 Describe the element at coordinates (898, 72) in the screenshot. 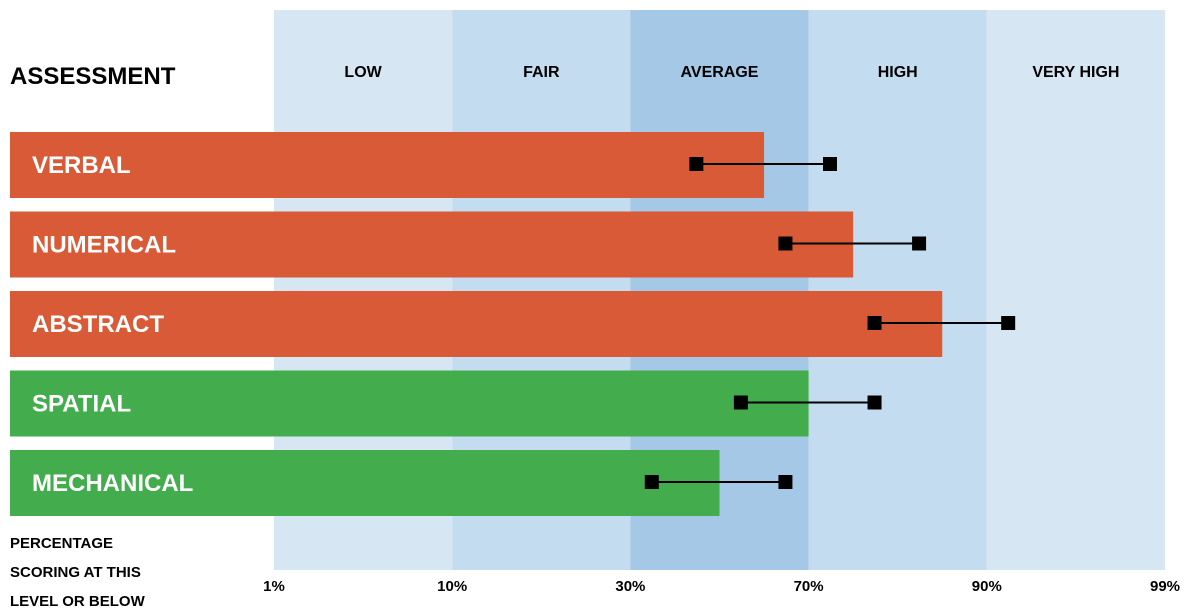

I see `band-label-3: HIGH` at that location.